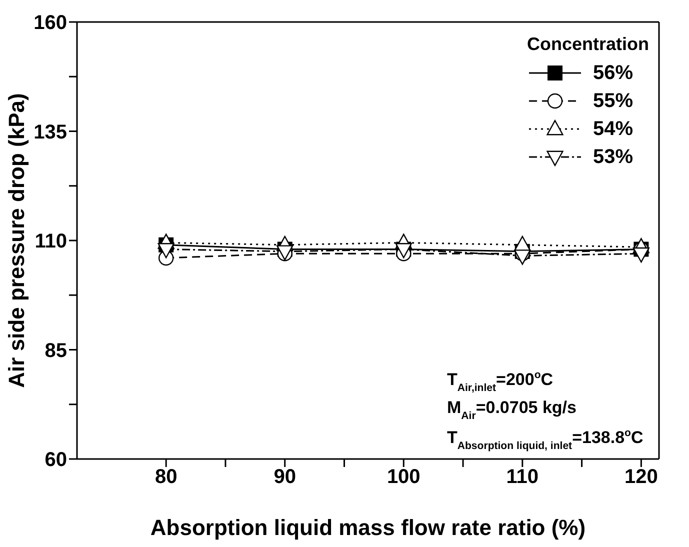  Describe the element at coordinates (166, 477) in the screenshot. I see `x-tick-label: 80` at that location.